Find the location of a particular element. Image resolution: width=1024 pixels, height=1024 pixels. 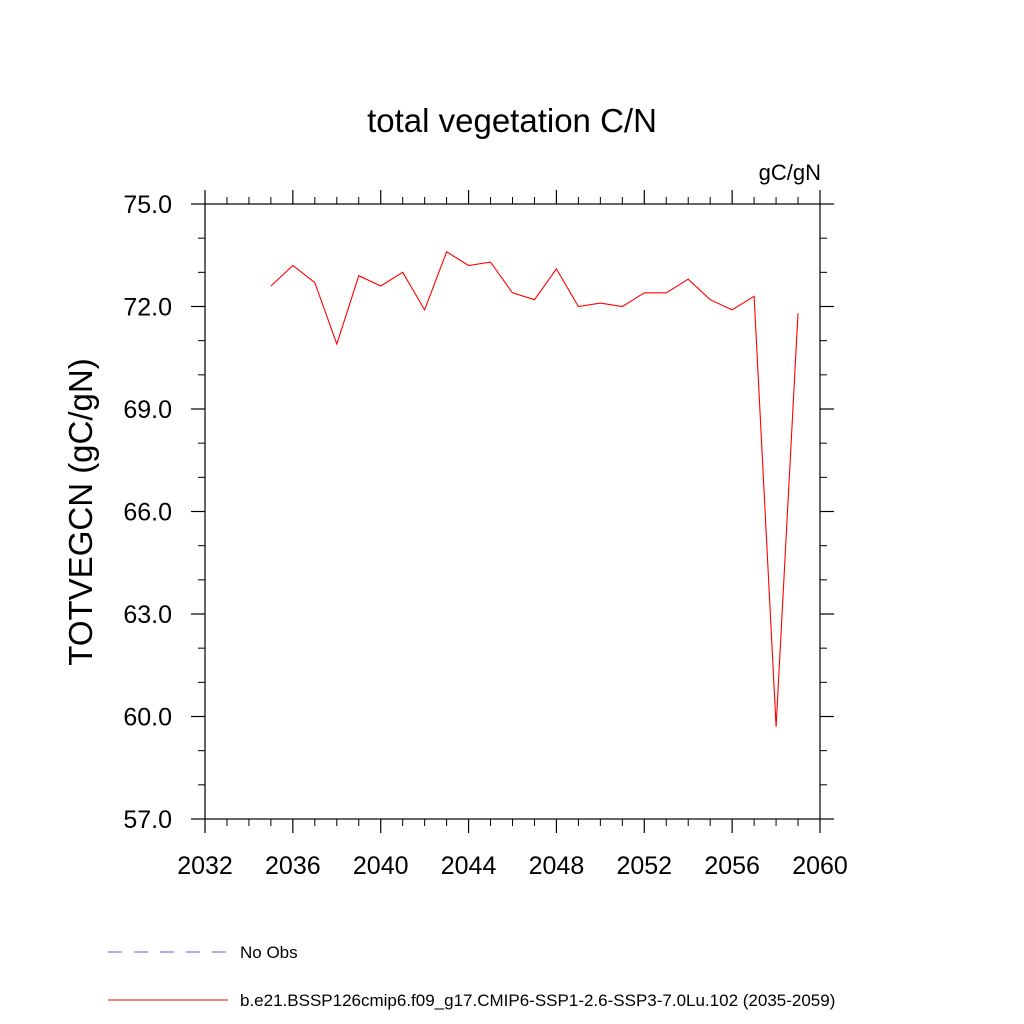

x-tick-label: 2036 is located at coordinates (293, 866).